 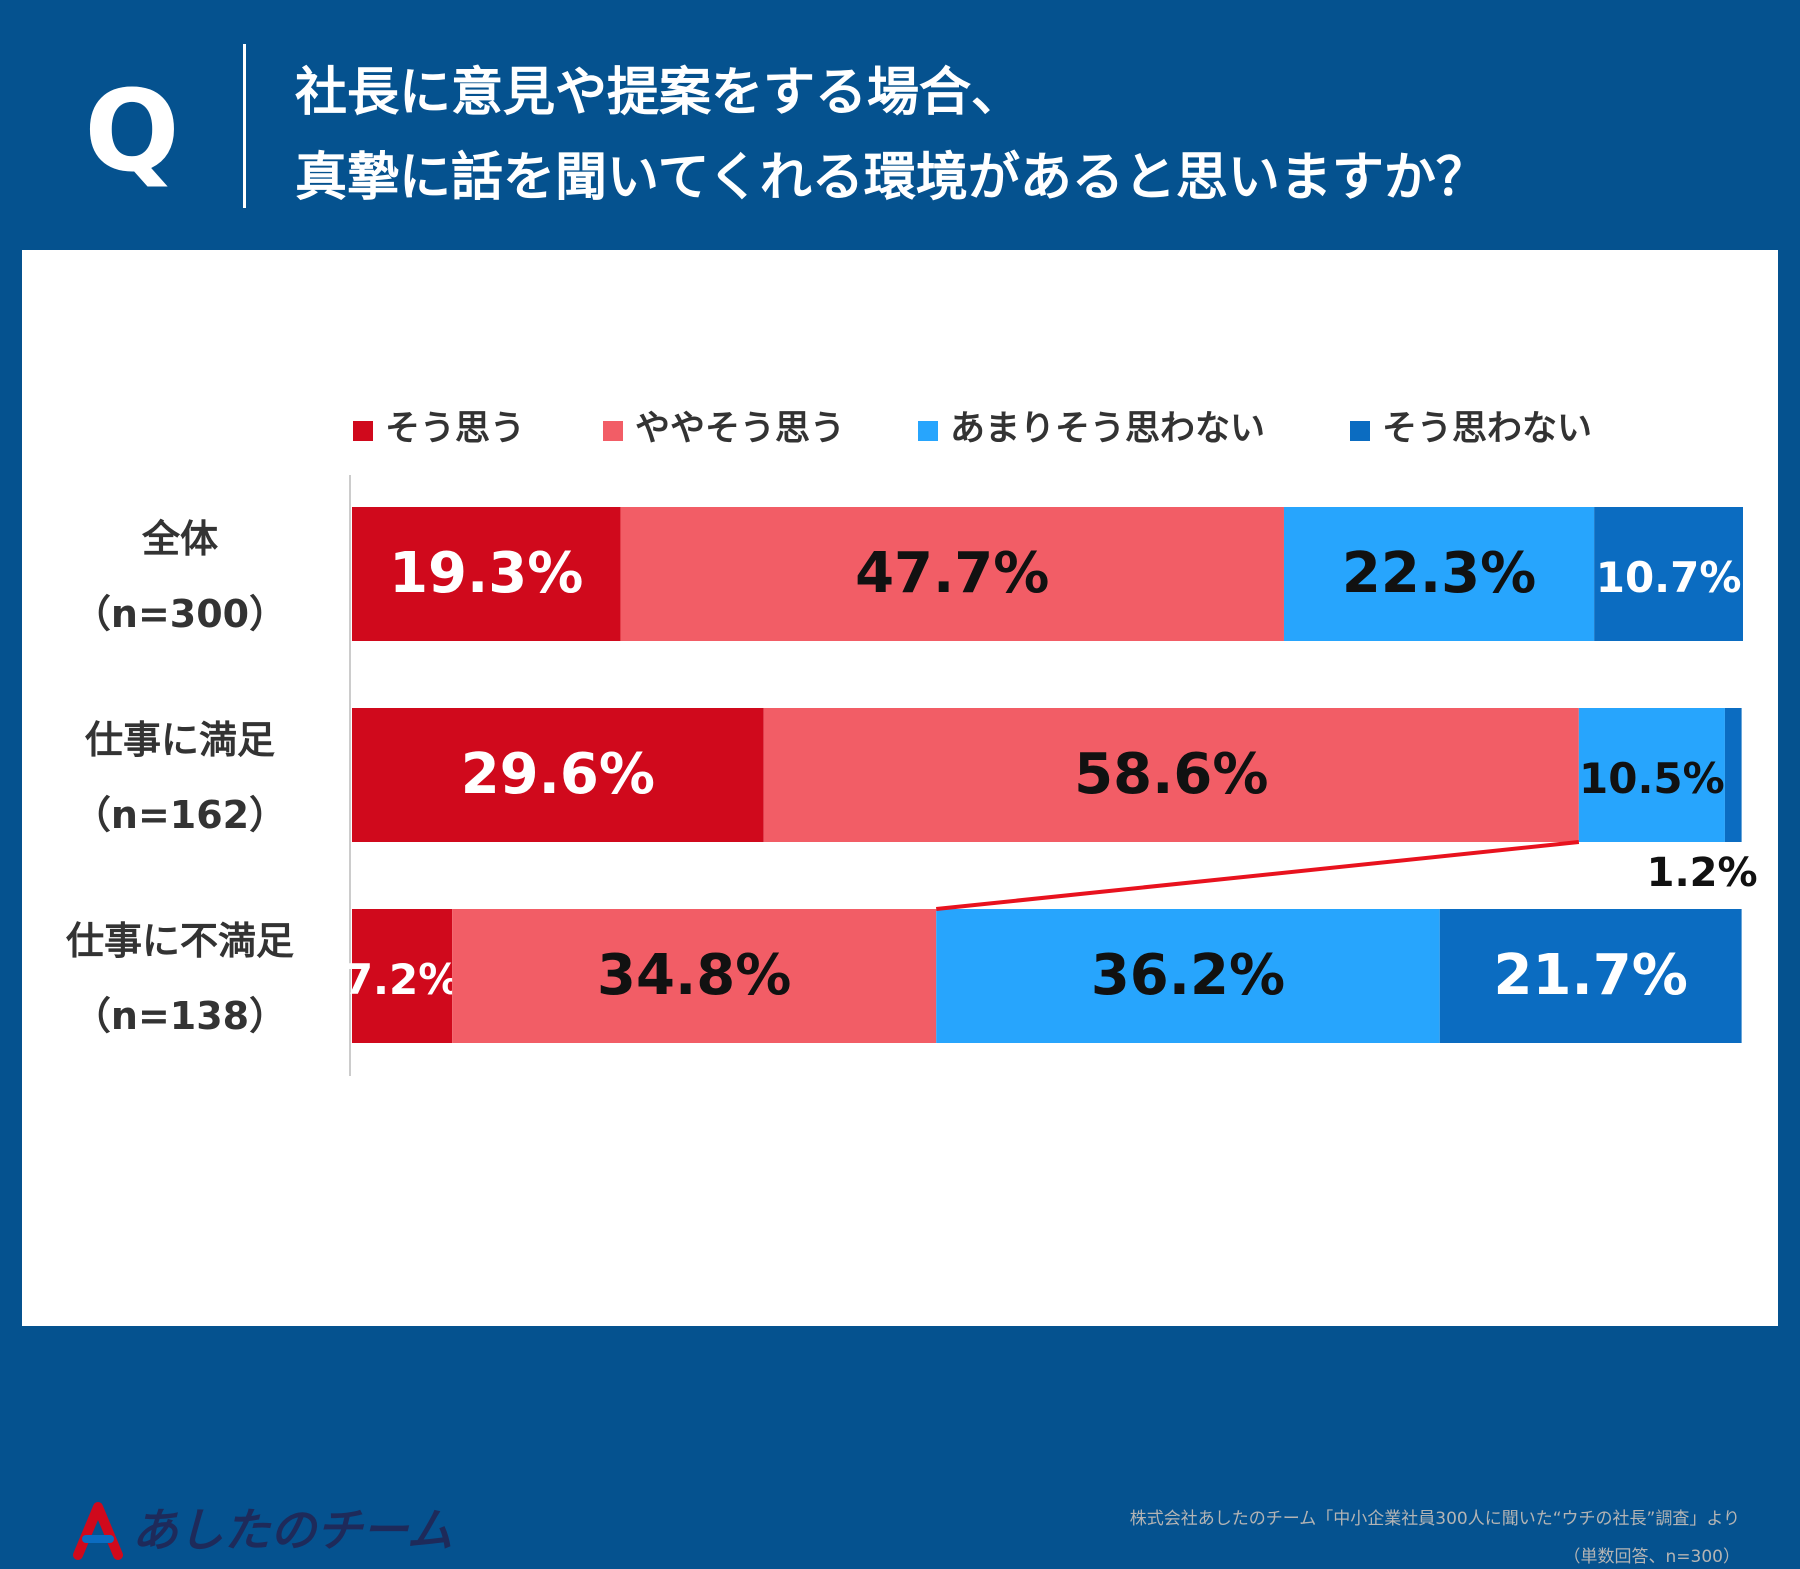 I want to click on logo-text: あしたのチーム, so click(x=292, y=1530).